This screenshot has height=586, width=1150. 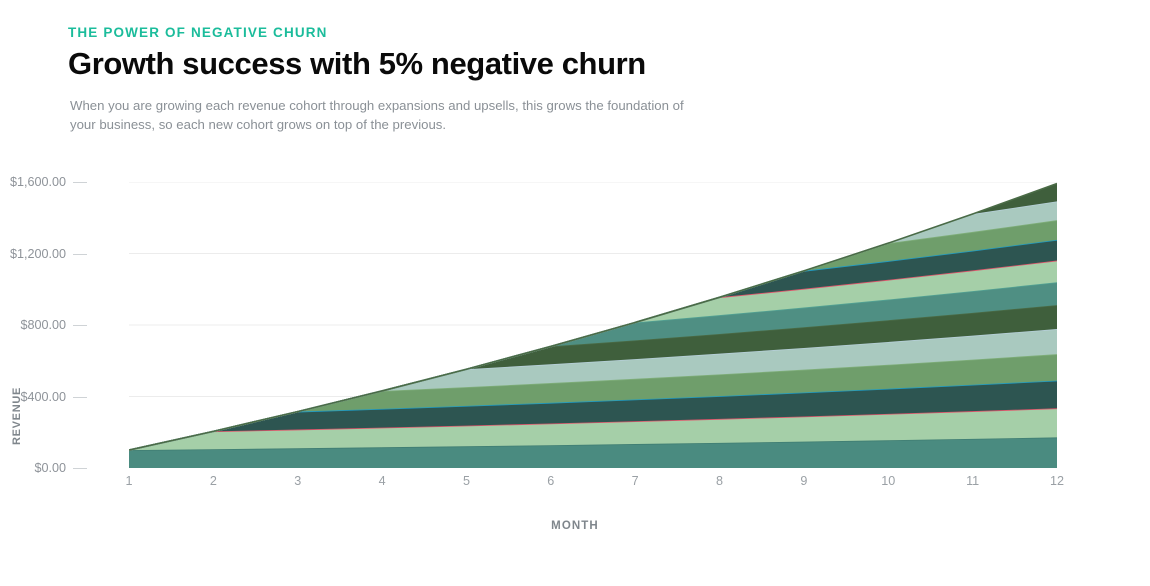 I want to click on x-tick-label: 10, so click(x=888, y=481).